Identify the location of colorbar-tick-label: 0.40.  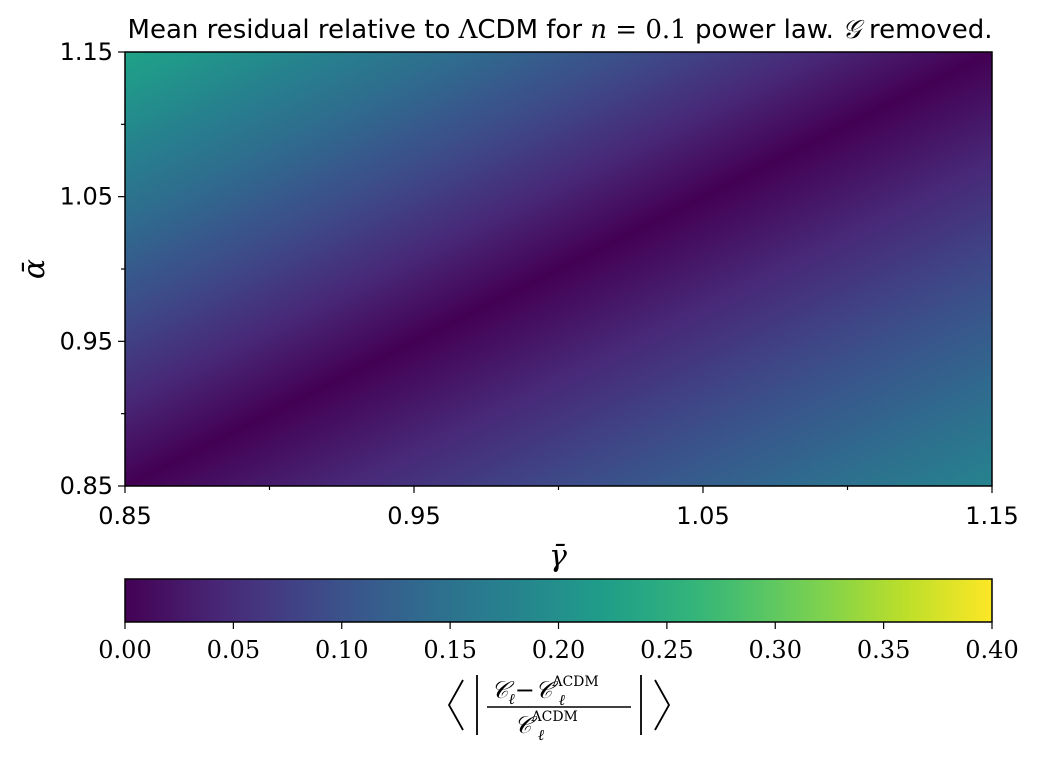
(991, 650).